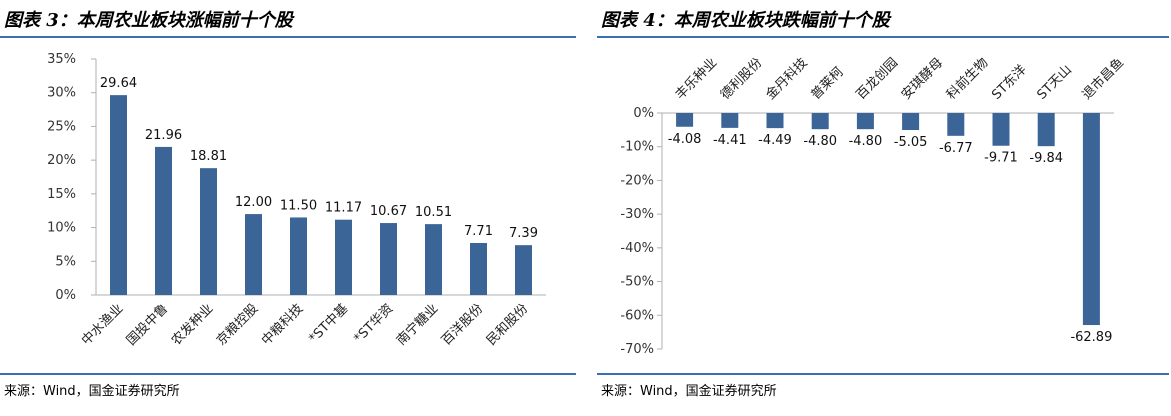 This screenshot has width=1171, height=416. I want to click on x-tick-label: 退市昌鱼, so click(1103, 79).